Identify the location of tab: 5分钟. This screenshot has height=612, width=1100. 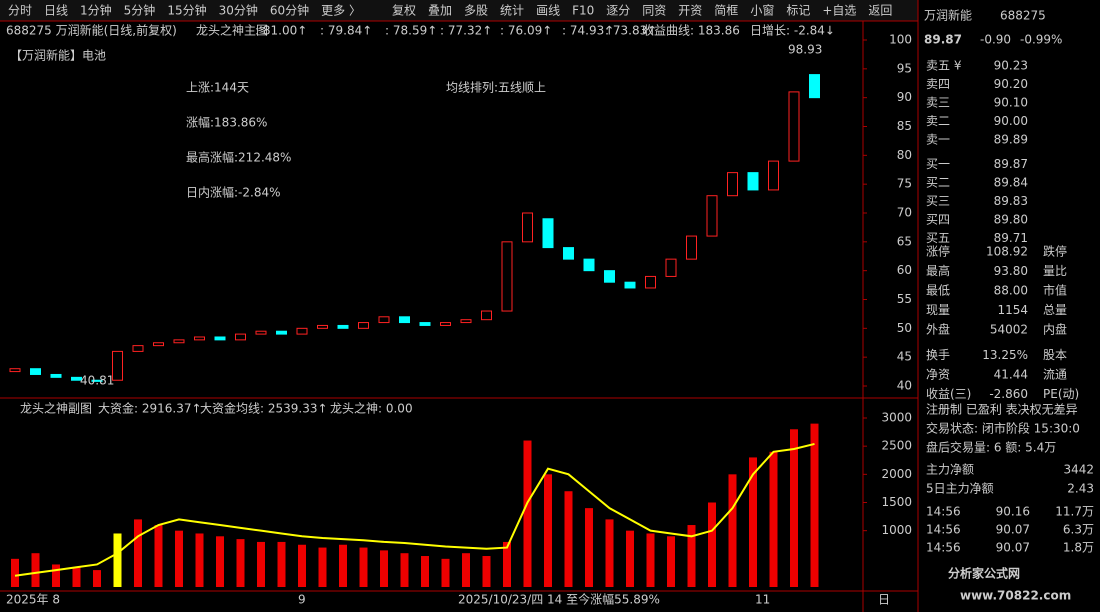
(140, 10).